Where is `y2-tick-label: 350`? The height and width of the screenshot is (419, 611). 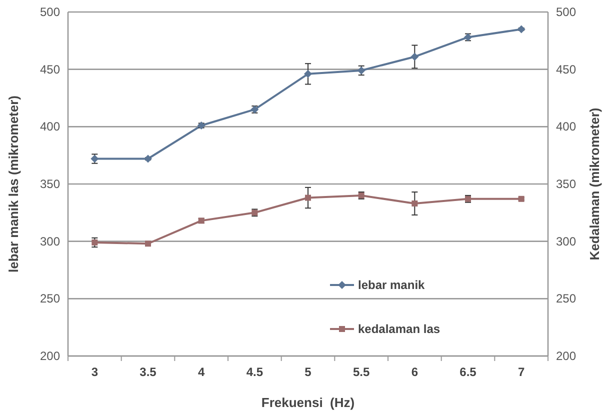 y2-tick-label: 350 is located at coordinates (566, 184).